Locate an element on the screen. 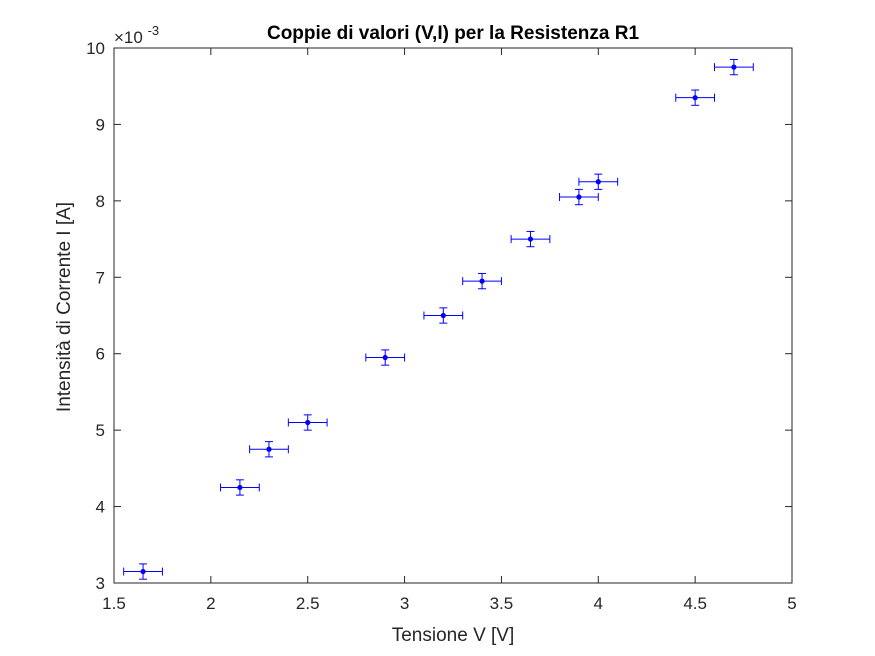  y-tick-label: 8 is located at coordinates (100, 201).